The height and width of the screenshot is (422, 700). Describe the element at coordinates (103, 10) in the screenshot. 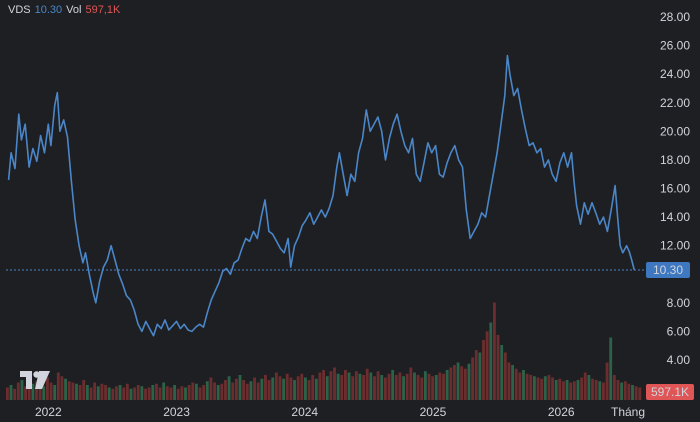

I see `legend-vol-value: 597,1K` at that location.